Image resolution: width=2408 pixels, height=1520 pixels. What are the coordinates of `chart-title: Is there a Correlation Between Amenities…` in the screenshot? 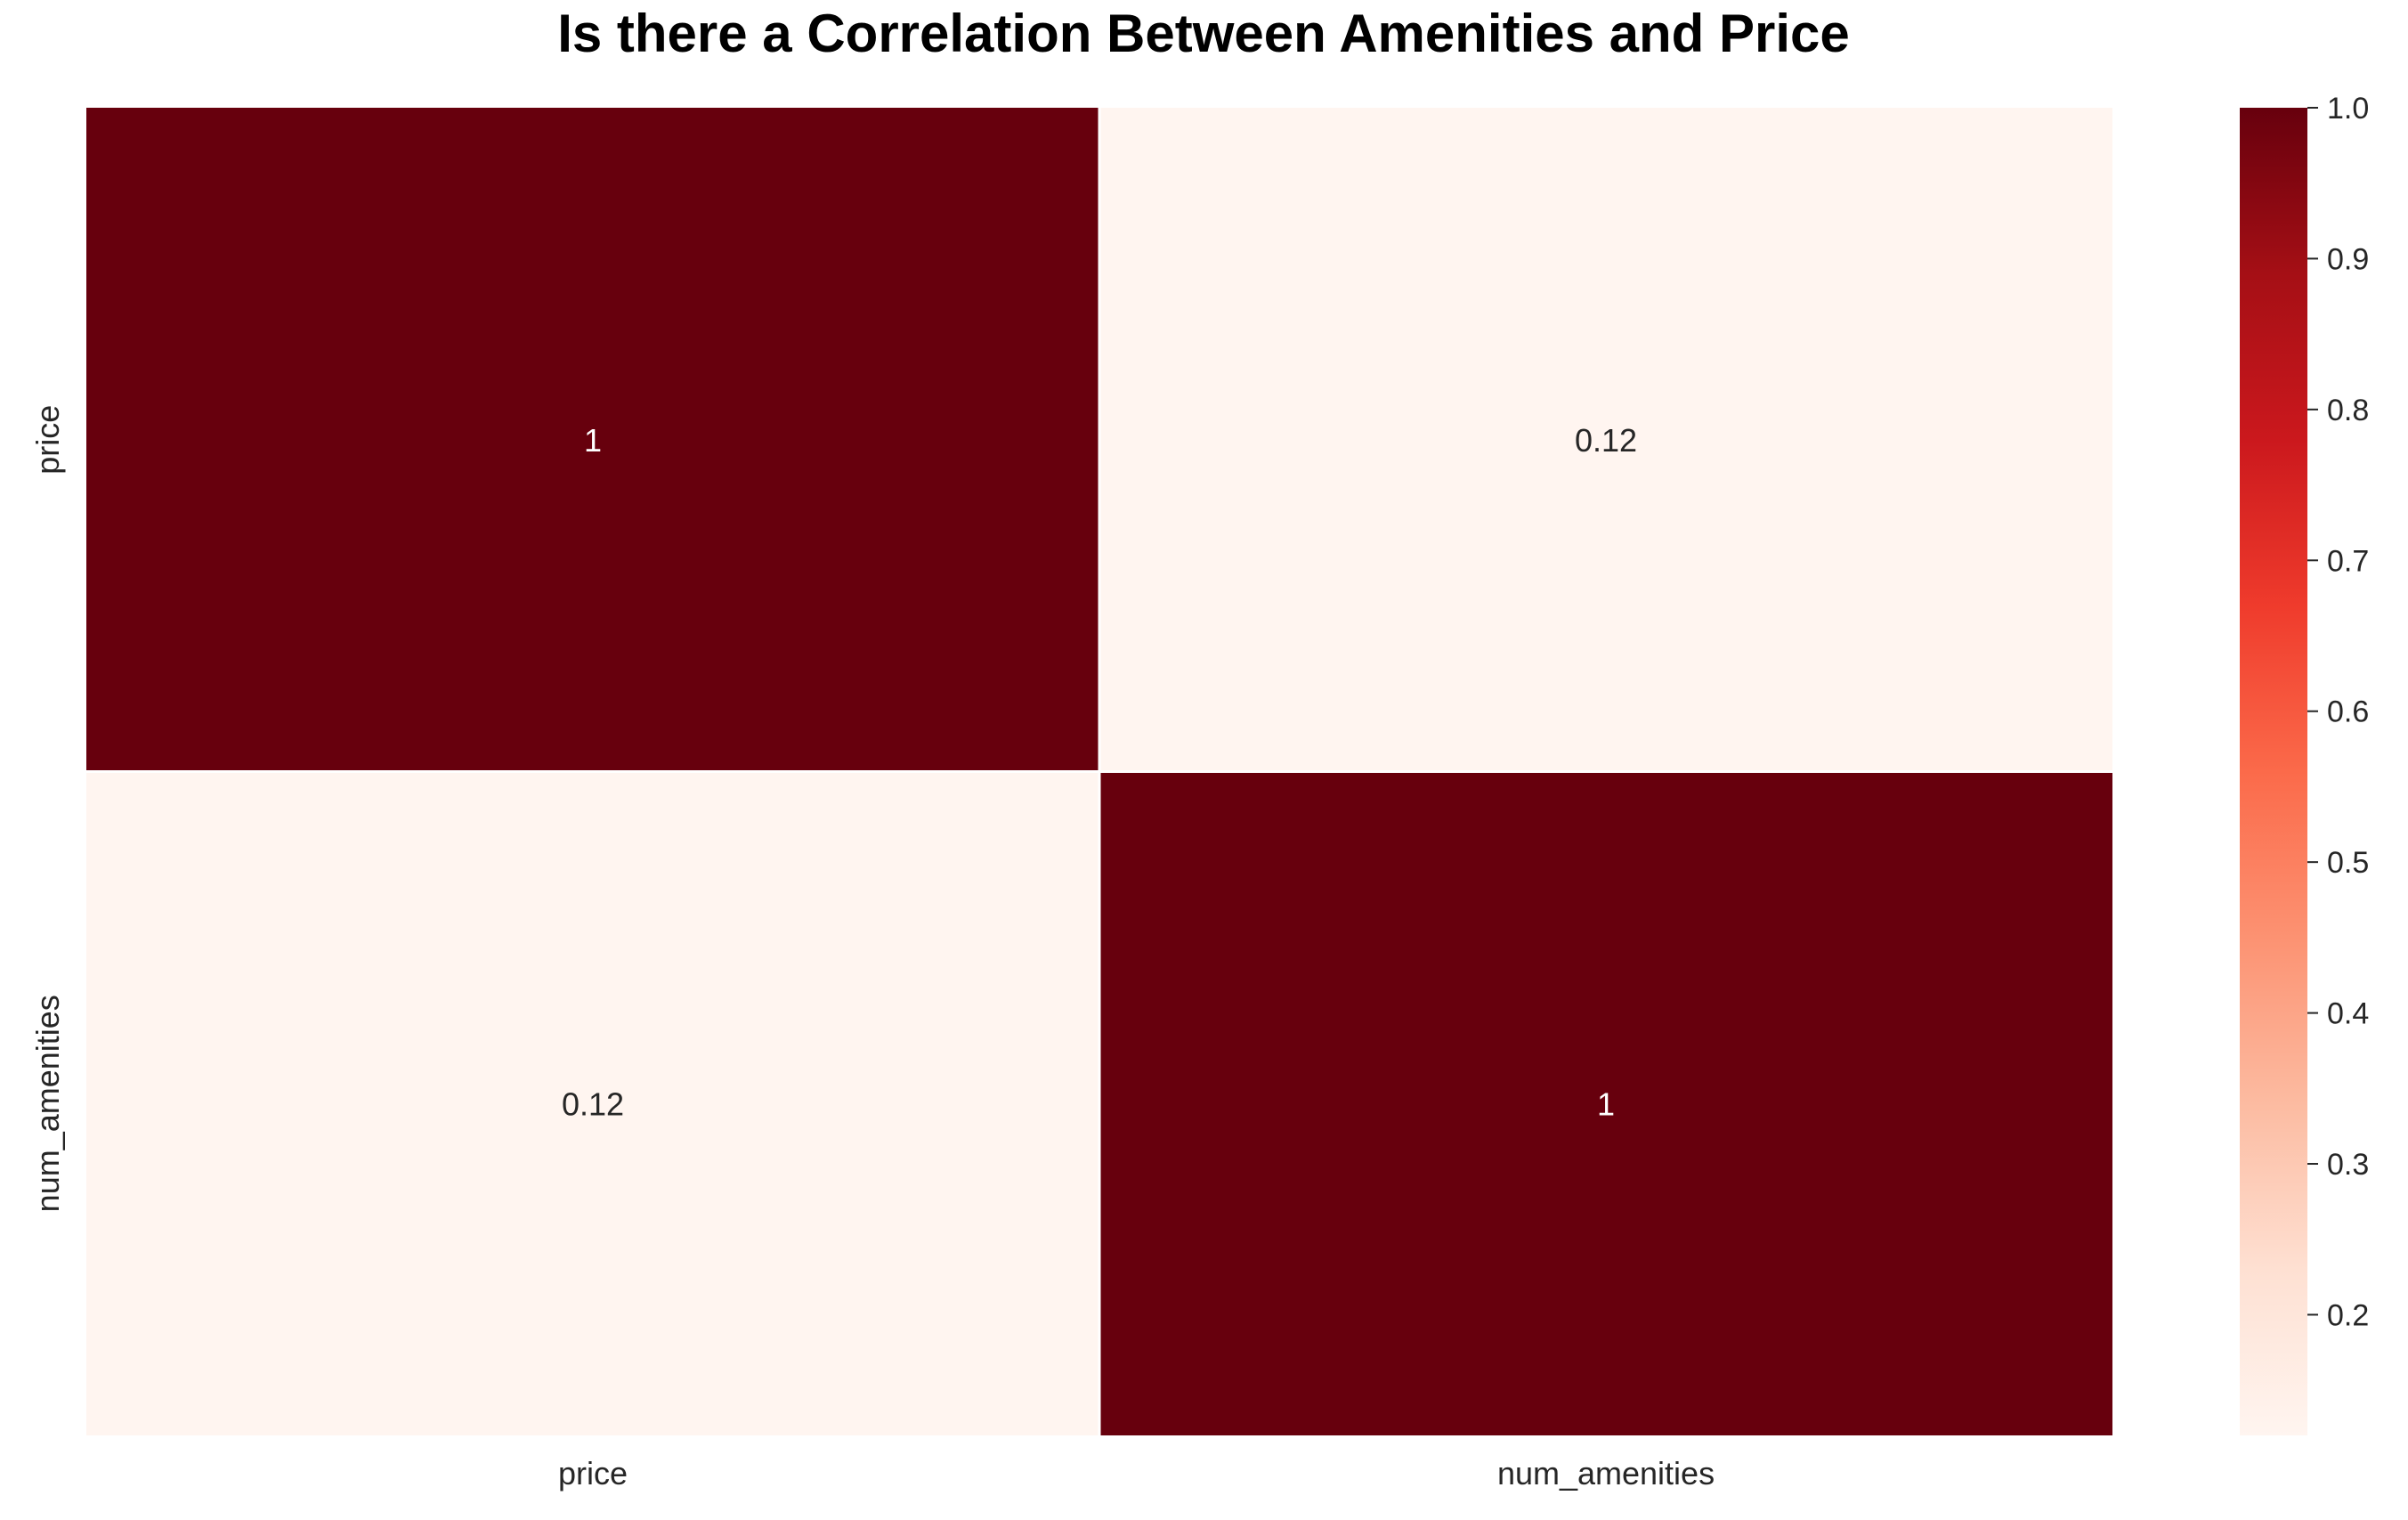 It's located at (1203, 33).